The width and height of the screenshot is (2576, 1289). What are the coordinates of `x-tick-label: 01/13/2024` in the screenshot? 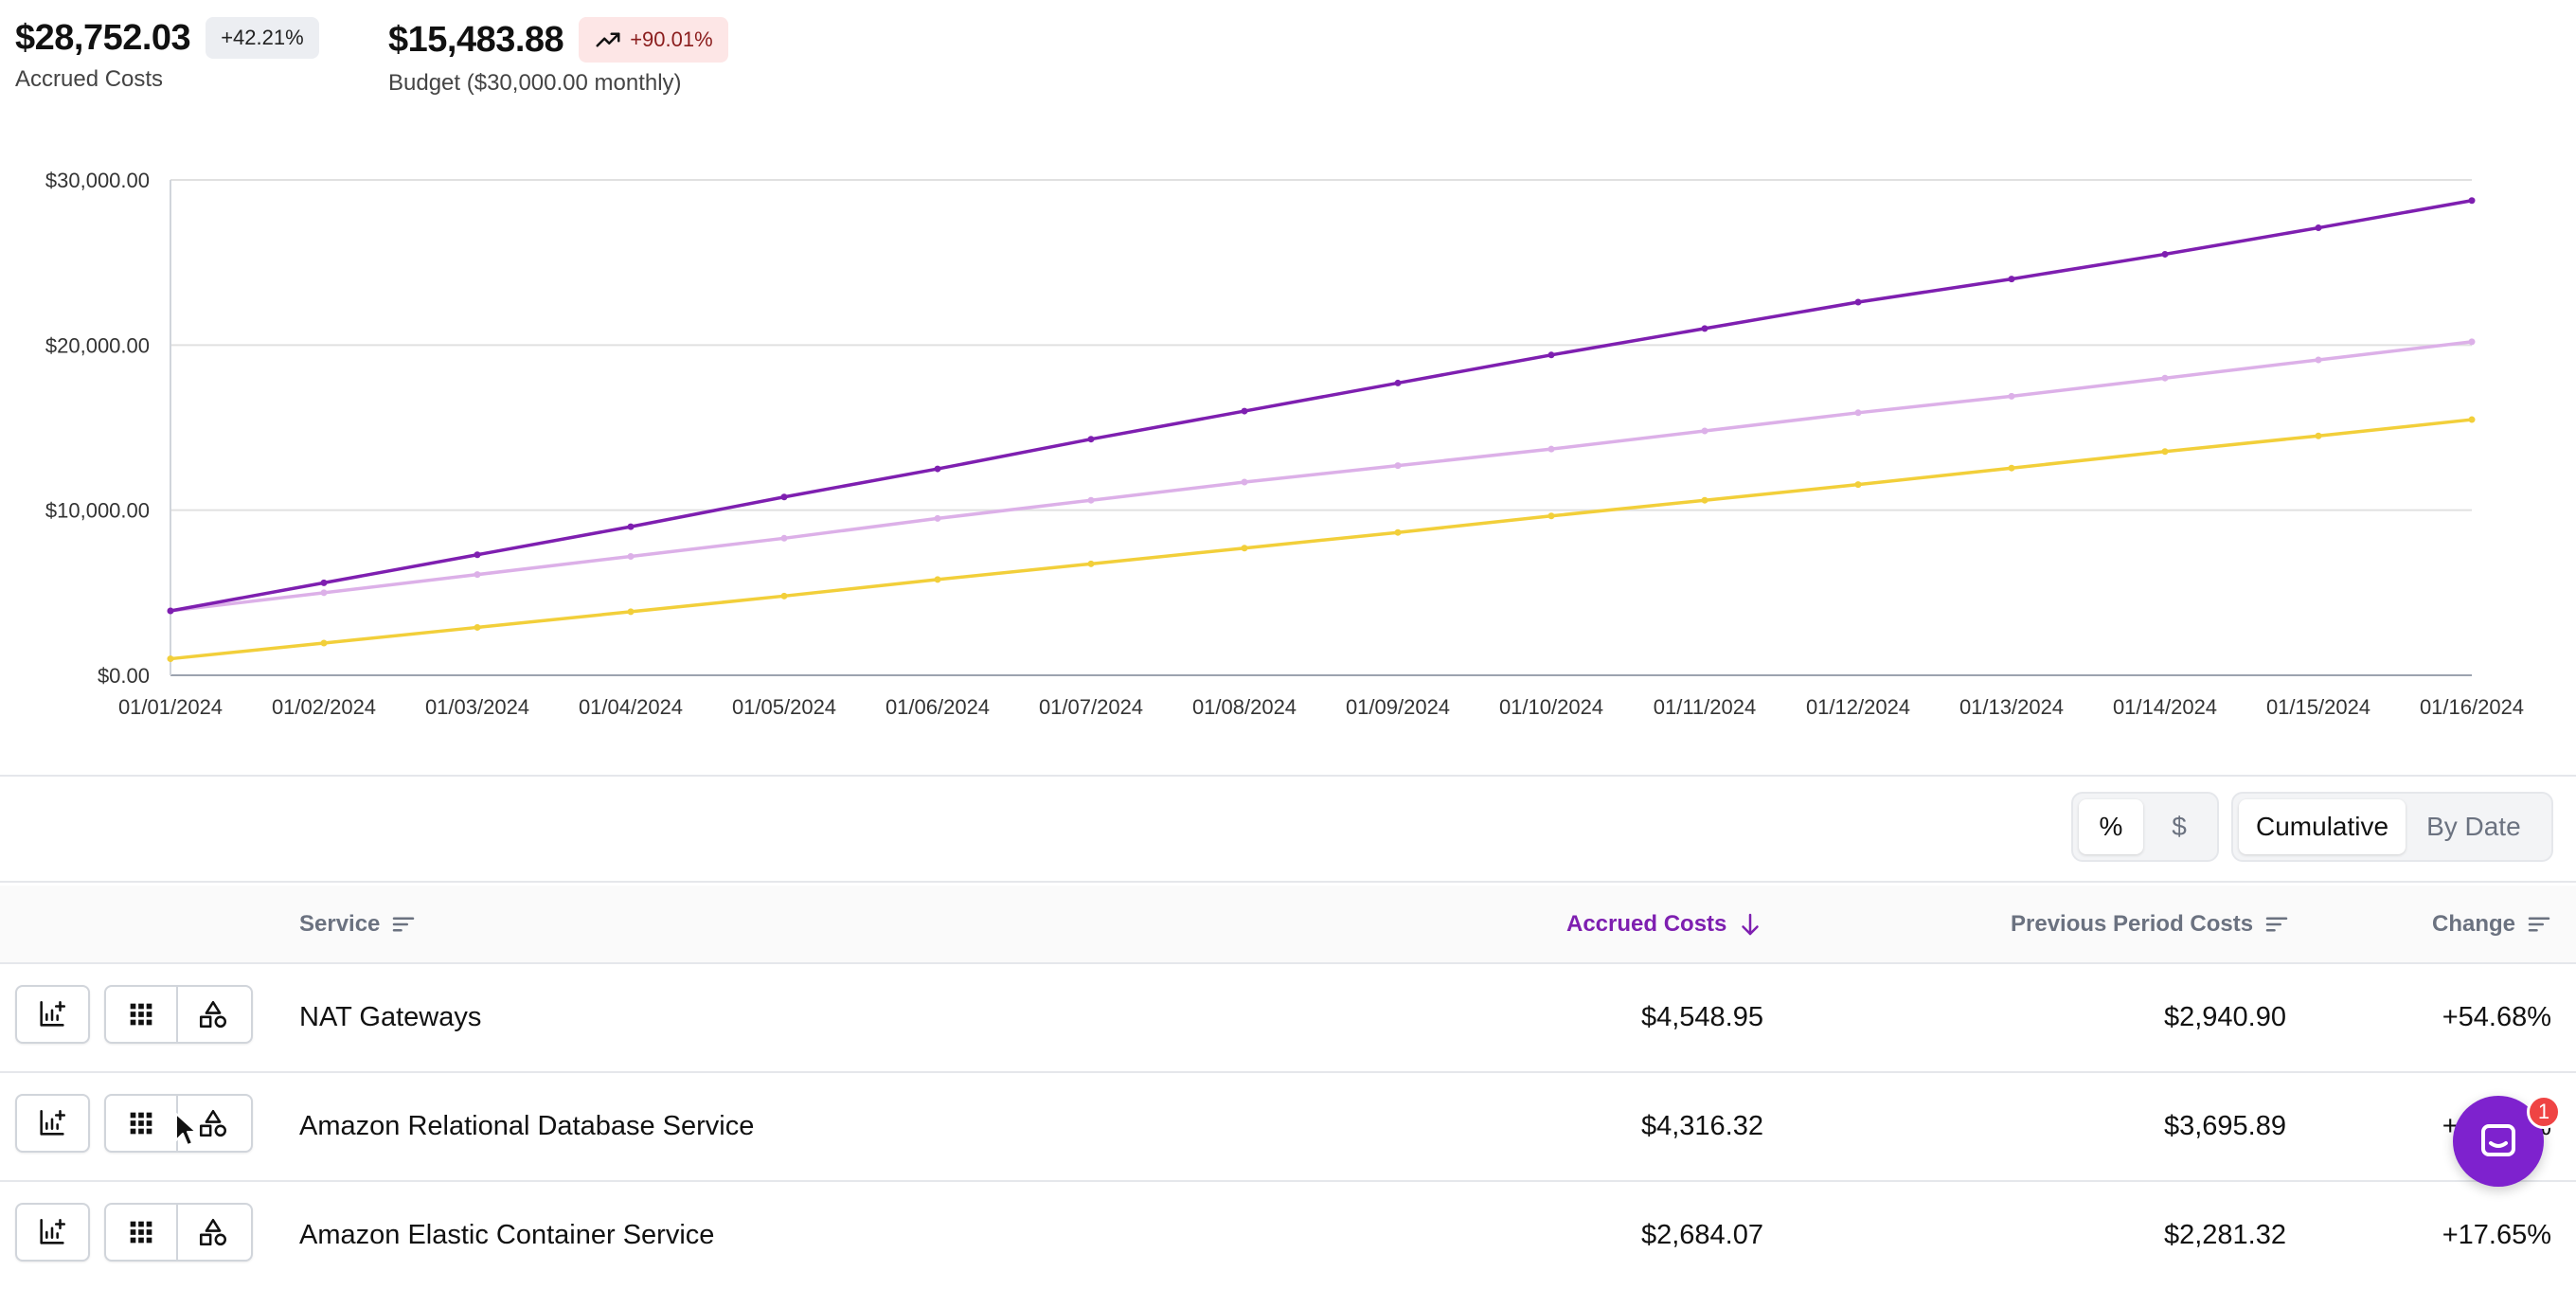 It's located at (2011, 707).